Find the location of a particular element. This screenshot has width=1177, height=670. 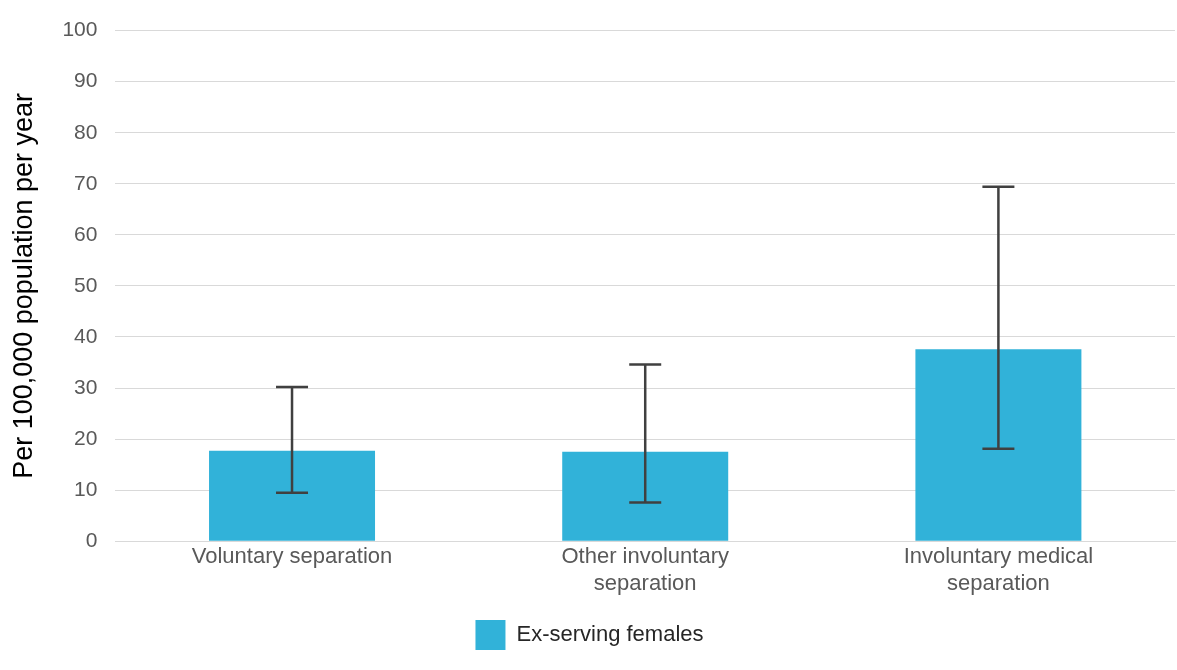

y-tick-label: 60 is located at coordinates (86, 233).